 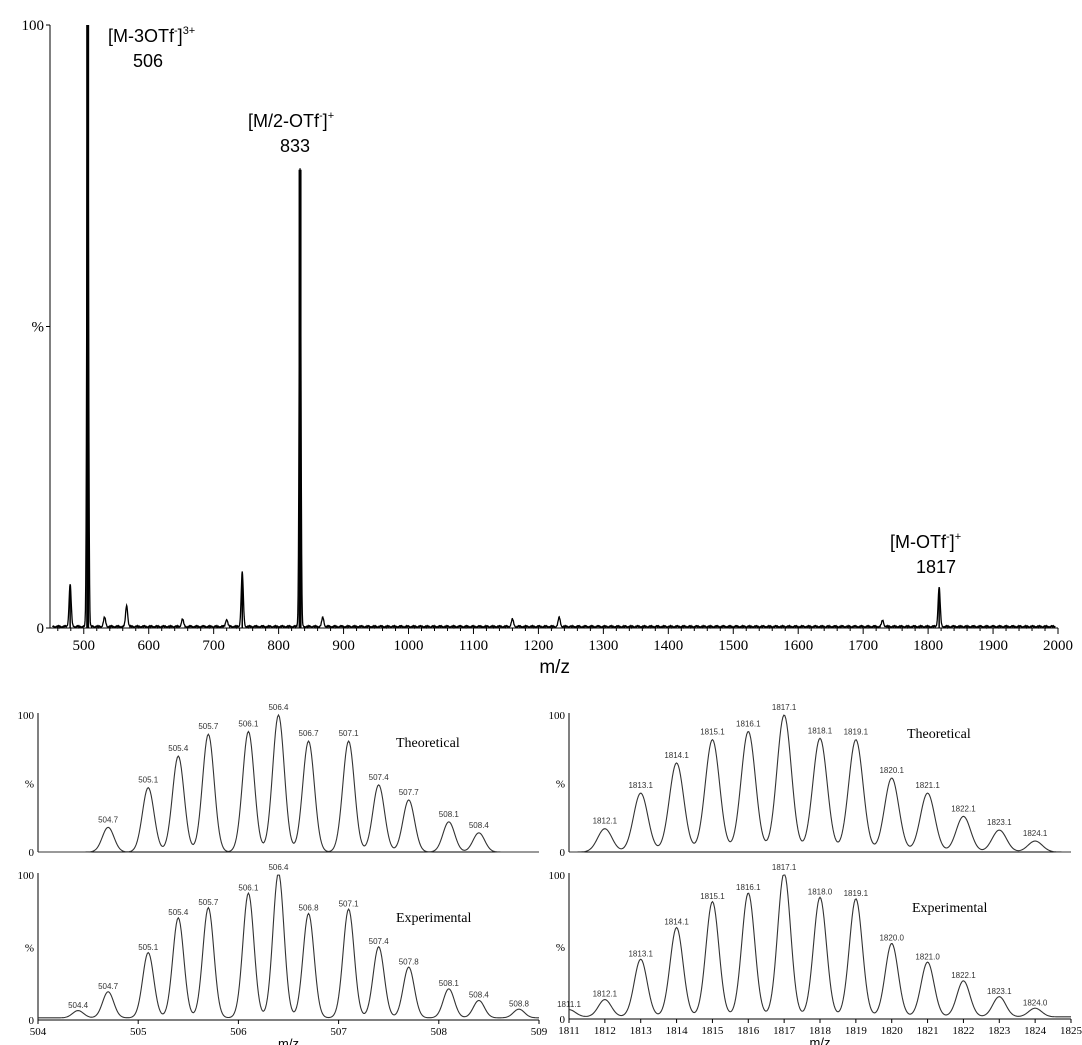 What do you see at coordinates (927, 785) in the screenshot?
I see `peak-label: 1821.1` at bounding box center [927, 785].